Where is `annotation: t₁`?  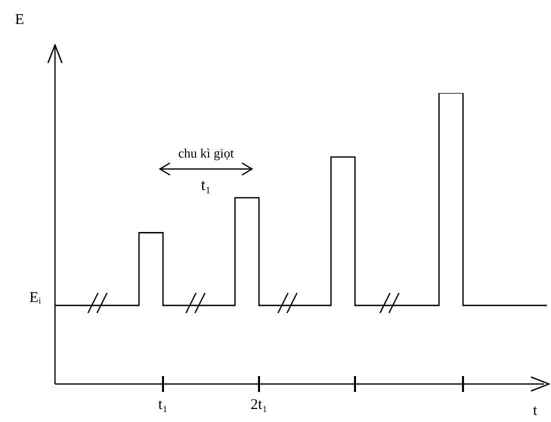
annotation: t₁ is located at coordinates (206, 185).